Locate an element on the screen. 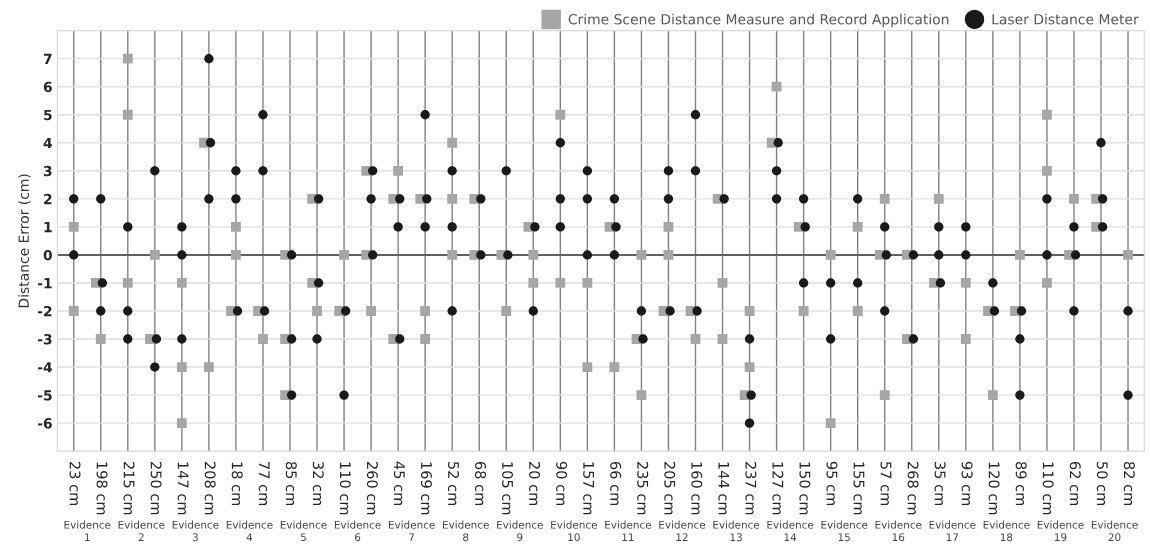  x-tick-label: 82 cm is located at coordinates (1129, 483).